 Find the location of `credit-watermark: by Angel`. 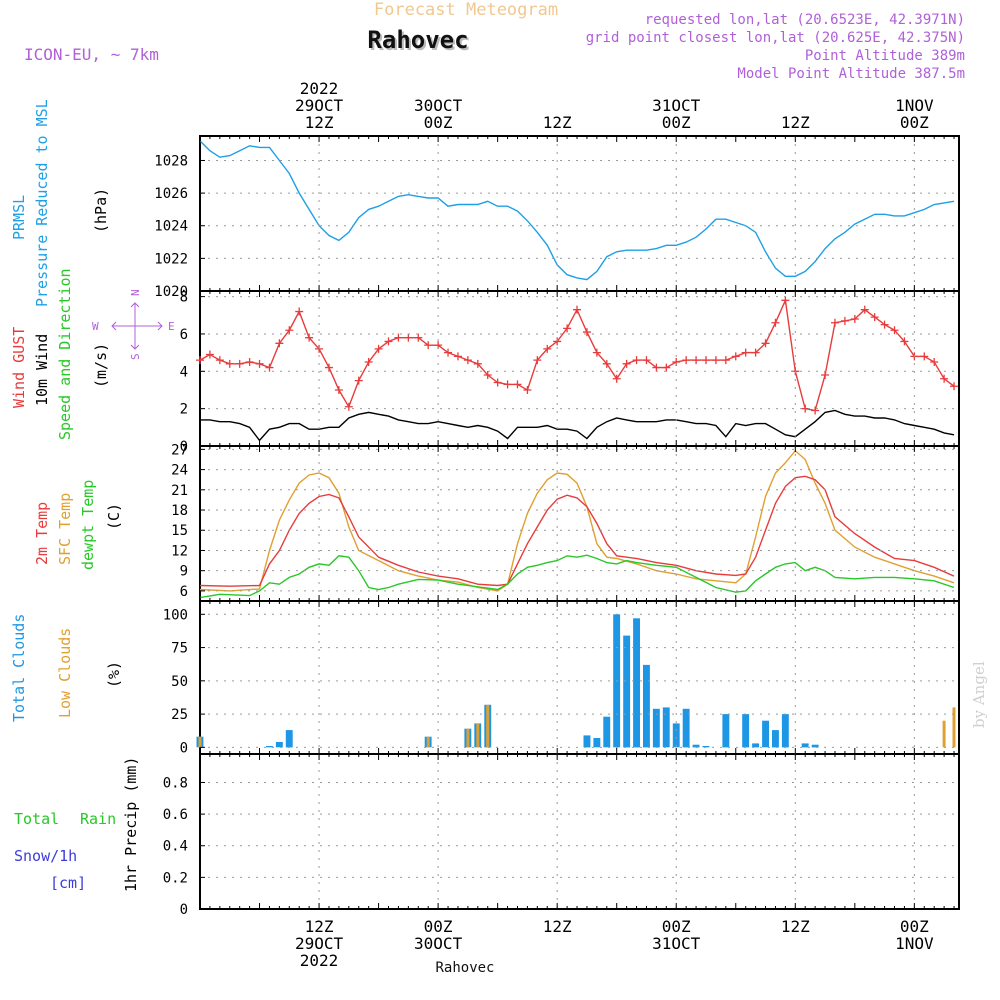

credit-watermark: by Angel is located at coordinates (979, 694).